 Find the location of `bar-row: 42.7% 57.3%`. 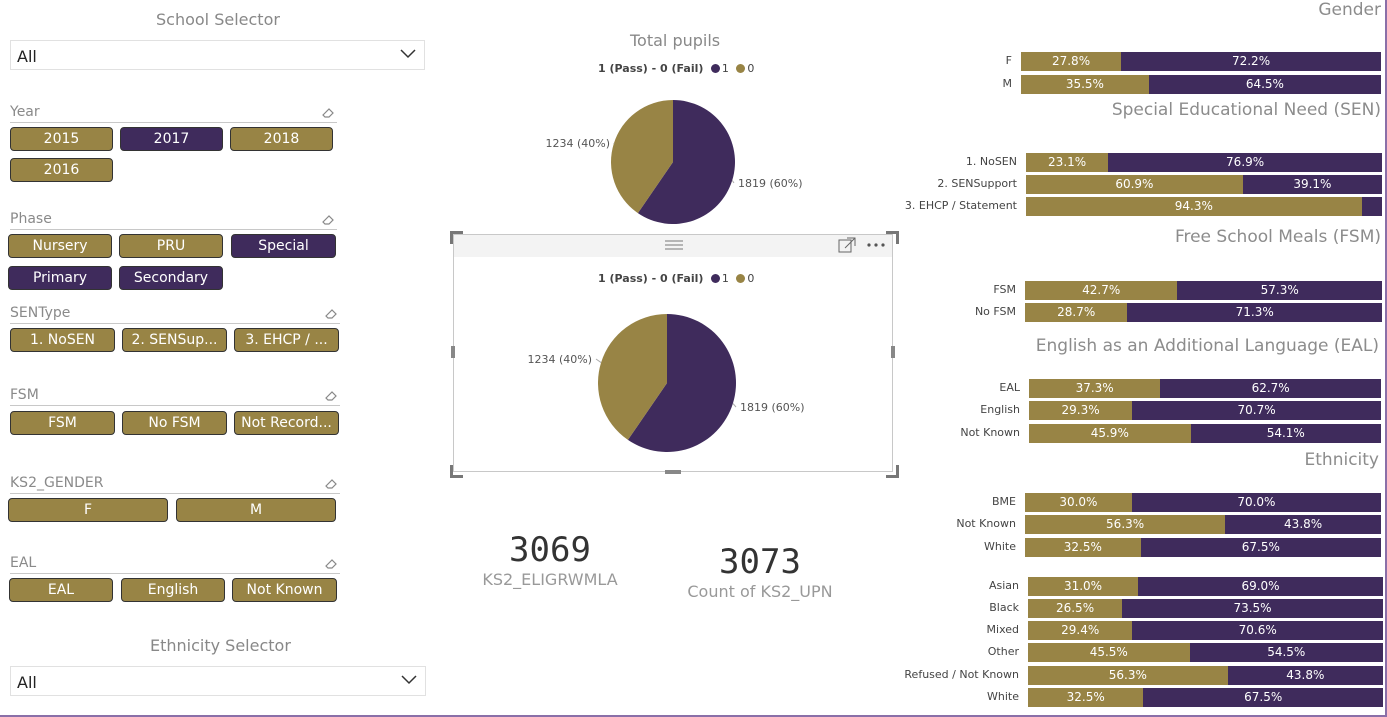

bar-row: 42.7% 57.3% is located at coordinates (1203, 290).